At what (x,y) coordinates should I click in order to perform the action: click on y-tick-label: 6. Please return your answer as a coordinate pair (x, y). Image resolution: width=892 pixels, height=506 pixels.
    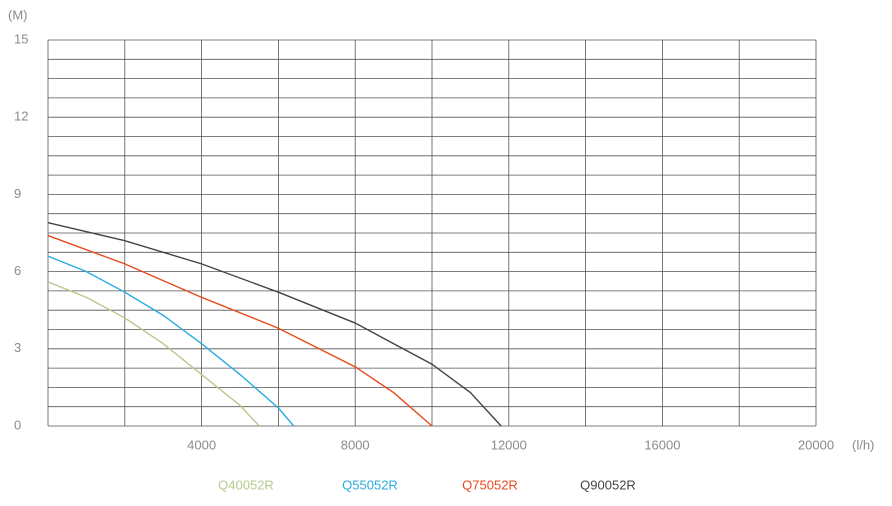
    Looking at the image, I should click on (17, 270).